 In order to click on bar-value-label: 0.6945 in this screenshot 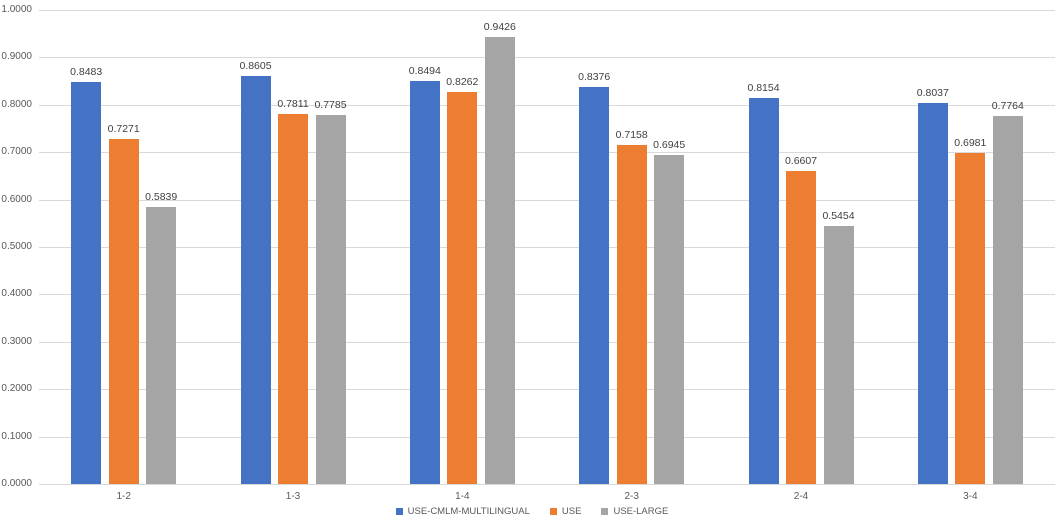, I will do `click(669, 144)`.